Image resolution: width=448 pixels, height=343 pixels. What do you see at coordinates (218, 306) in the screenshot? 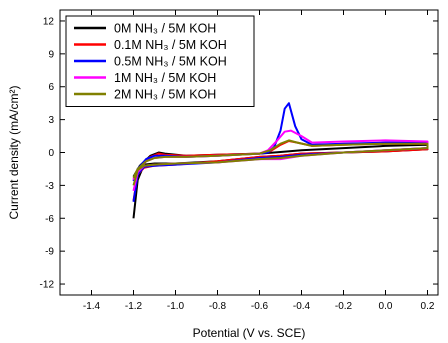
I see `x-tick-label: -0.8` at bounding box center [218, 306].